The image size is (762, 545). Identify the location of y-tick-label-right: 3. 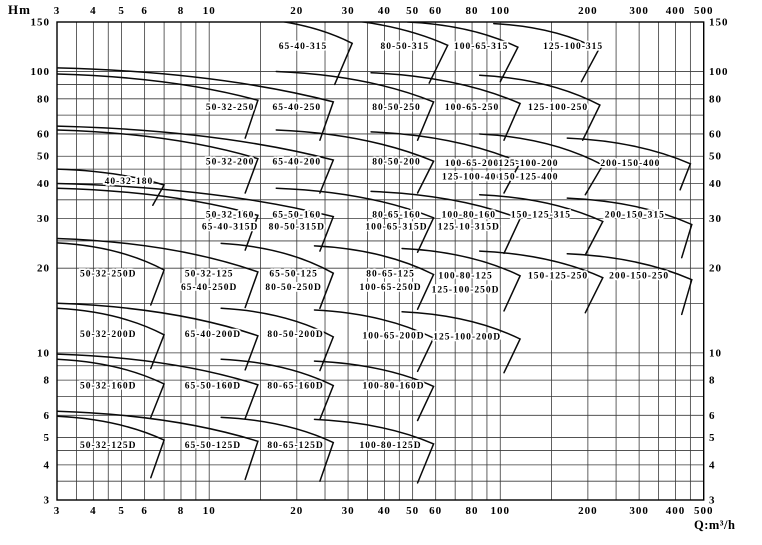
(712, 501).